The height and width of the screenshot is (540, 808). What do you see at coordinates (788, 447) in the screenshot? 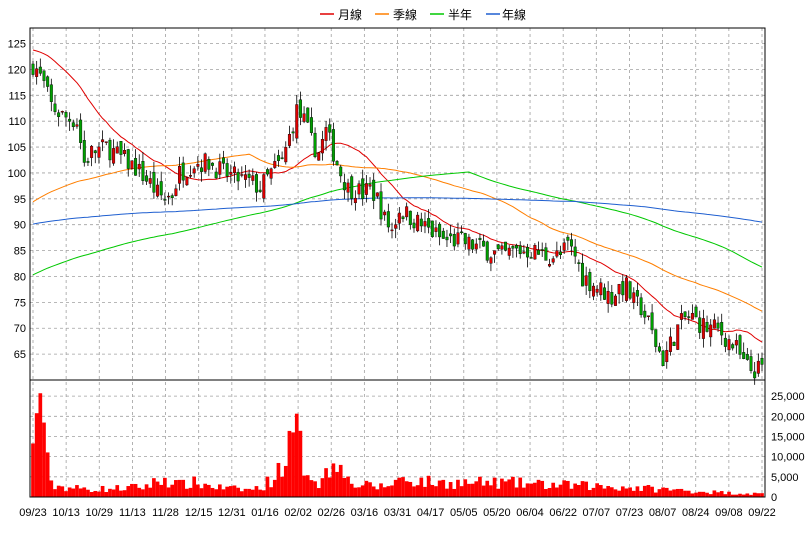
I see `volume-axis: 0 5,000 10,000 15,000 20,000 25,000` at bounding box center [788, 447].